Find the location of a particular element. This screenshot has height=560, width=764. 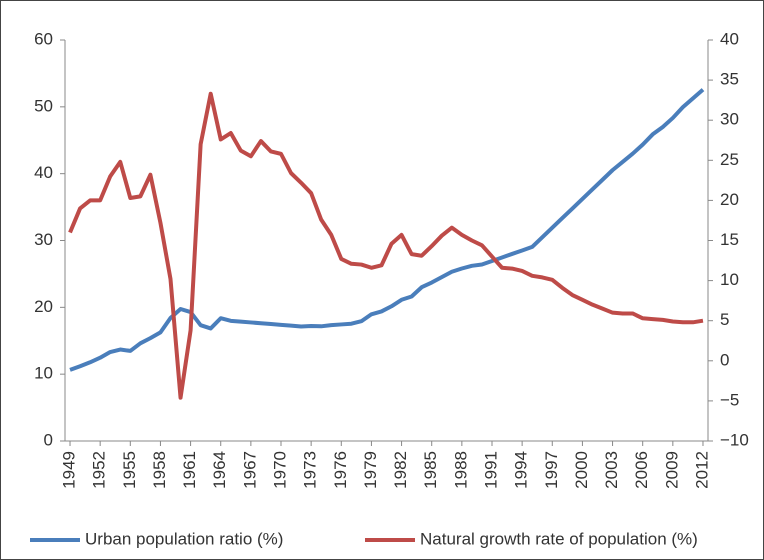

x-tick-label: 1967 is located at coordinates (249, 470).